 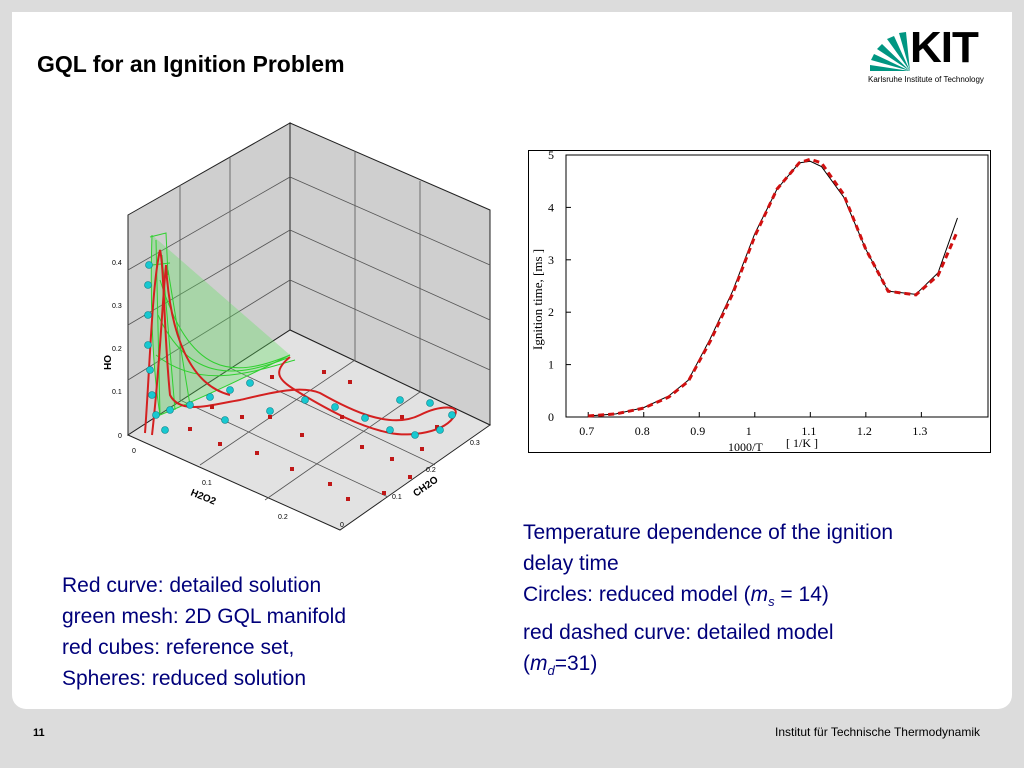 What do you see at coordinates (207, 483) in the screenshot?
I see `h2o2-tick: 0.1` at bounding box center [207, 483].